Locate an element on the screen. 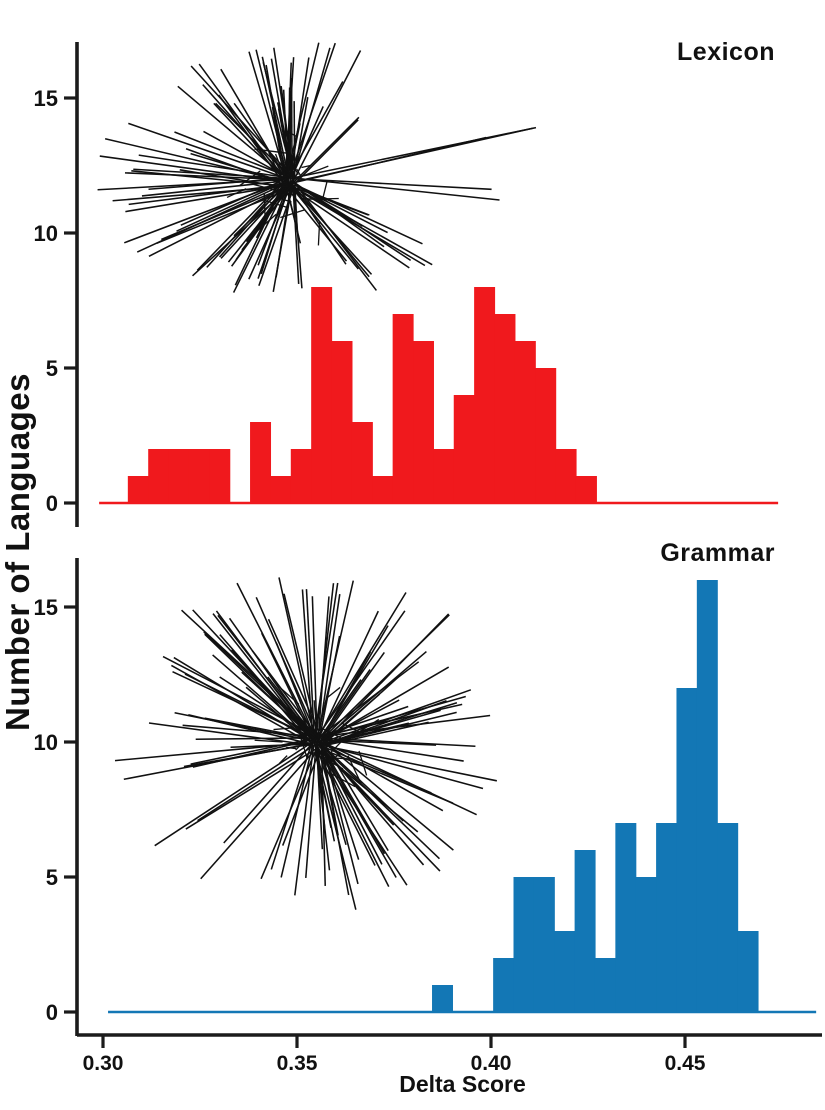  panel-title-grammar: Grammar is located at coordinates (717, 553).